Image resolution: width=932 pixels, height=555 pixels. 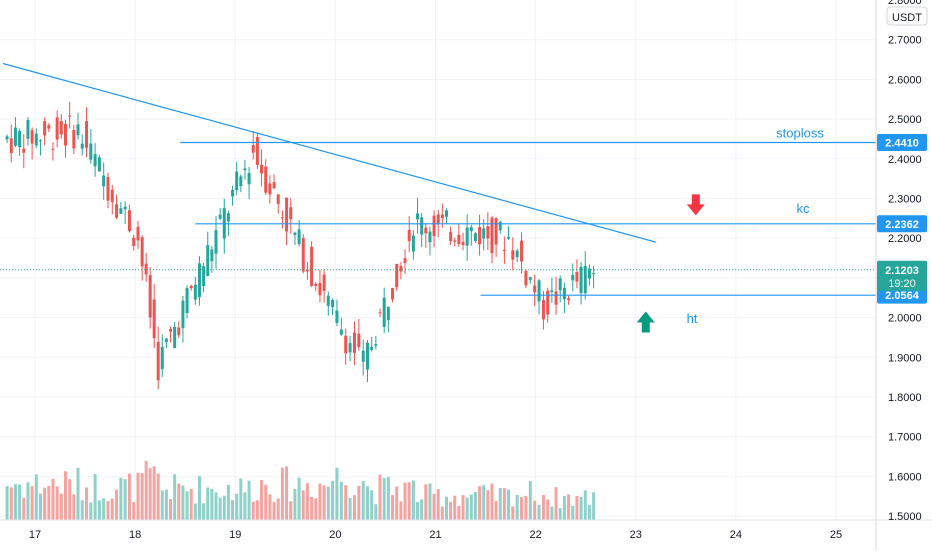 What do you see at coordinates (836, 535) in the screenshot?
I see `time-tick-label: 25` at bounding box center [836, 535].